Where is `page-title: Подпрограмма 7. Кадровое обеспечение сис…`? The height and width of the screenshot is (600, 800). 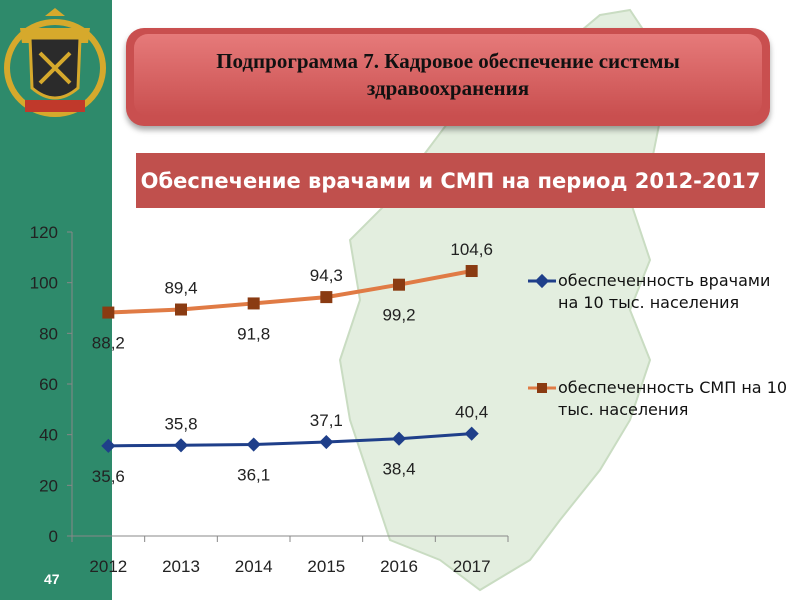
page-title: Подпрограмма 7. Кадровое обеспечение сис… is located at coordinates (448, 74).